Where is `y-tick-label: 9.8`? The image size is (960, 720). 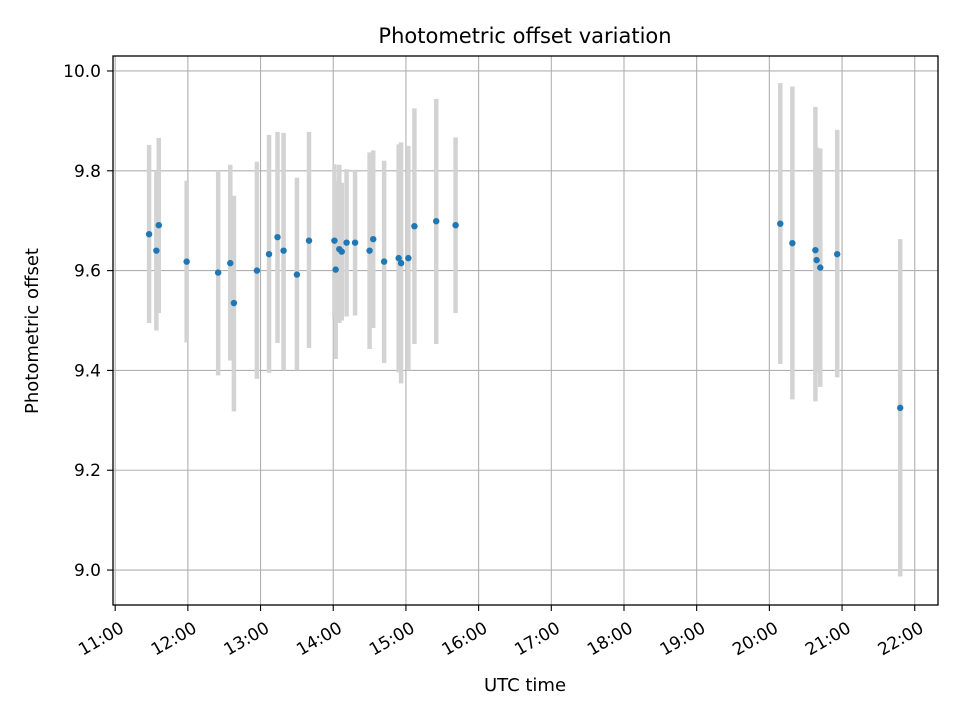 y-tick-label: 9.8 is located at coordinates (87, 172).